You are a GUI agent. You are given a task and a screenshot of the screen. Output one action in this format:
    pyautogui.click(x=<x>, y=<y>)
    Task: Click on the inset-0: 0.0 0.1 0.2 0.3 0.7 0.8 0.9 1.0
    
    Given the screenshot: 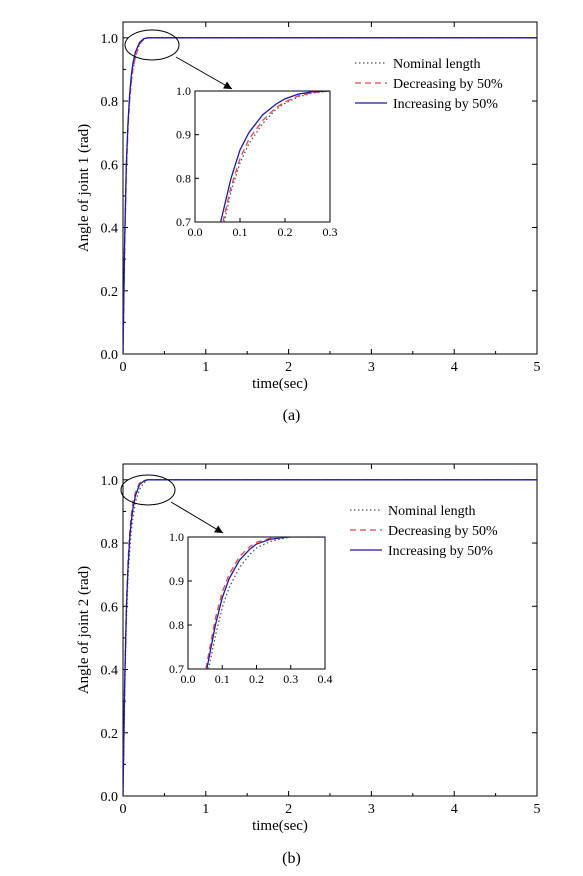 What is the action you would take?
    pyautogui.click(x=257, y=161)
    